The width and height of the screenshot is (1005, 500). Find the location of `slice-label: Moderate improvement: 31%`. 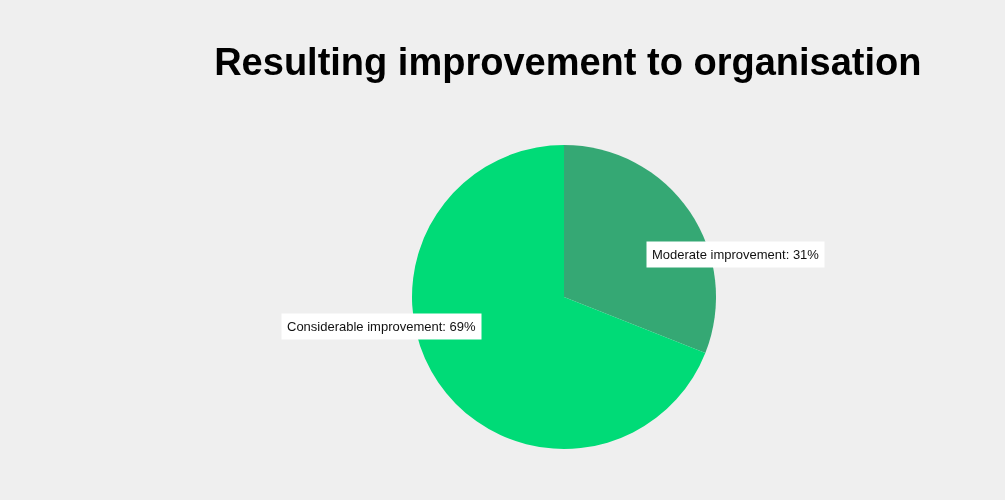

slice-label: Moderate improvement: 31% is located at coordinates (736, 254).